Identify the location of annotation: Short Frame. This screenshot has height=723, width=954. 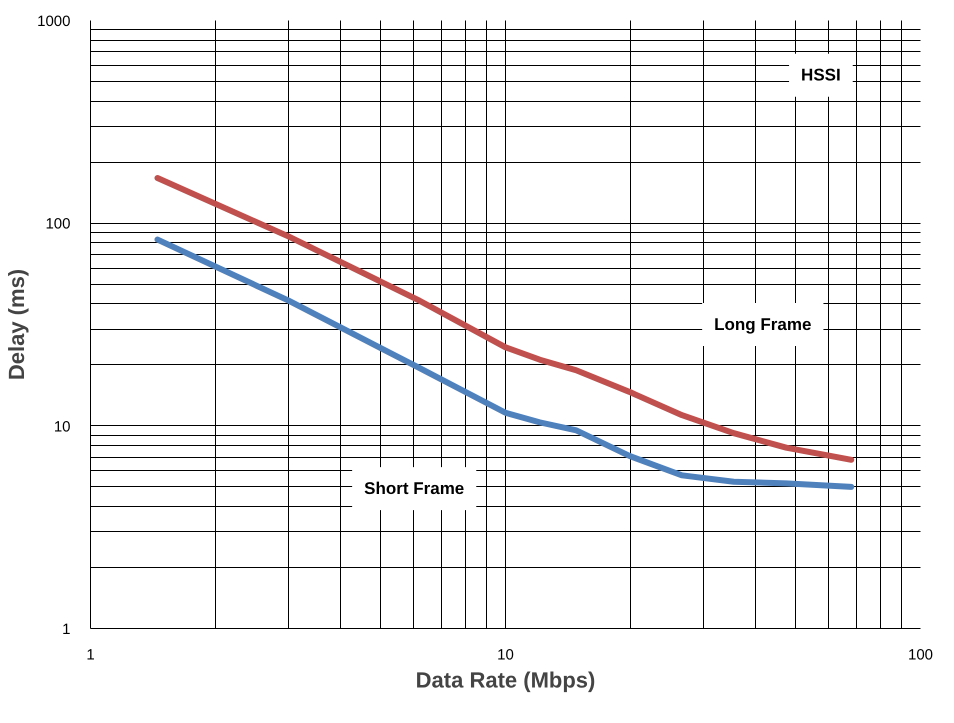
(414, 488).